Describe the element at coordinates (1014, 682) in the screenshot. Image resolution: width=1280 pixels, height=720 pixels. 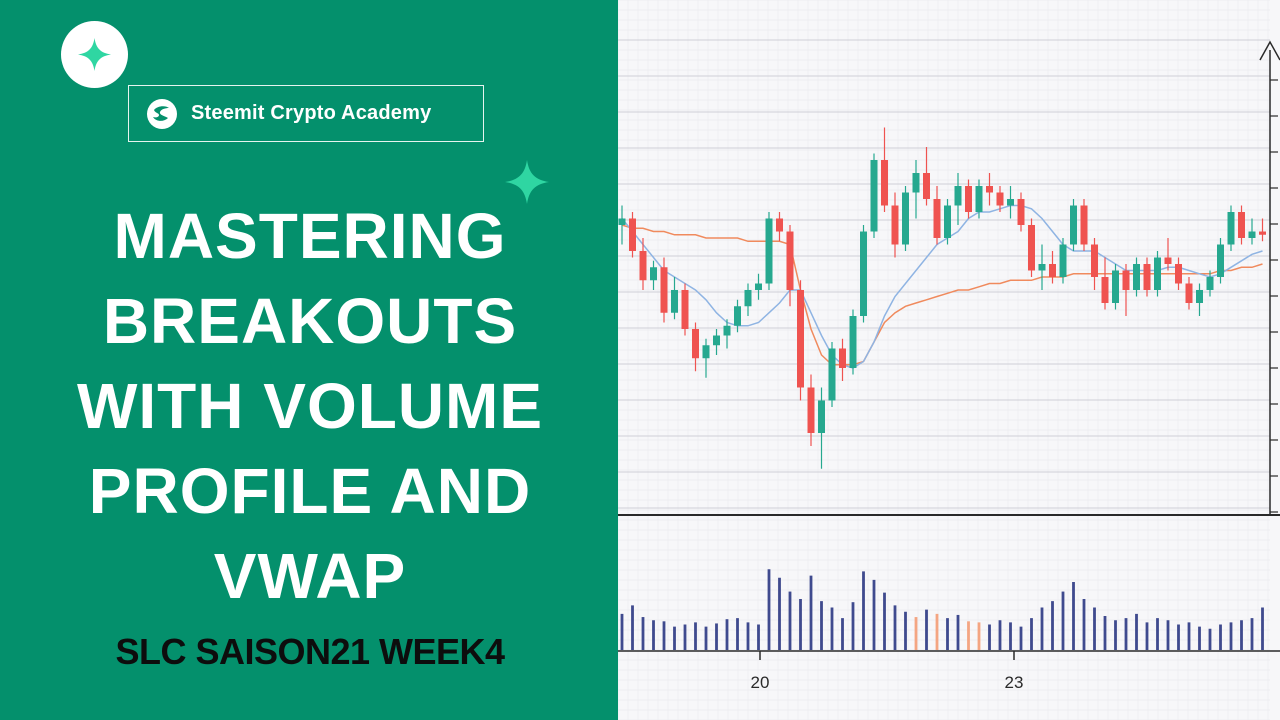
I see `x-tick-label: 23` at that location.